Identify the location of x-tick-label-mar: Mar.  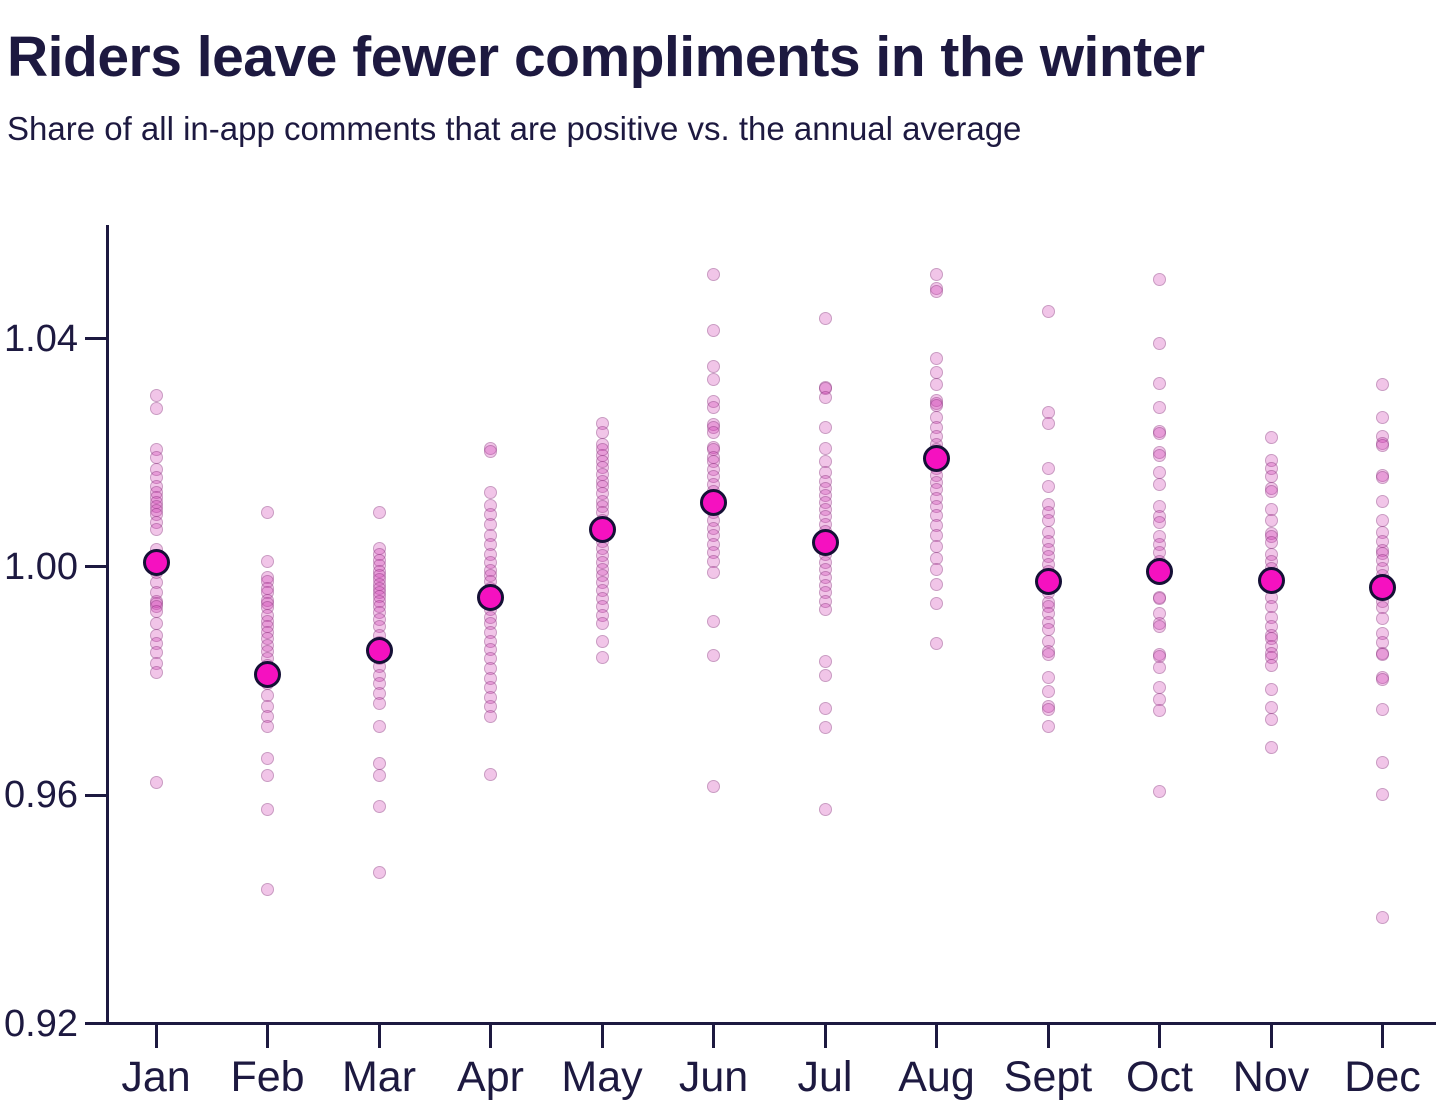
(379, 1077).